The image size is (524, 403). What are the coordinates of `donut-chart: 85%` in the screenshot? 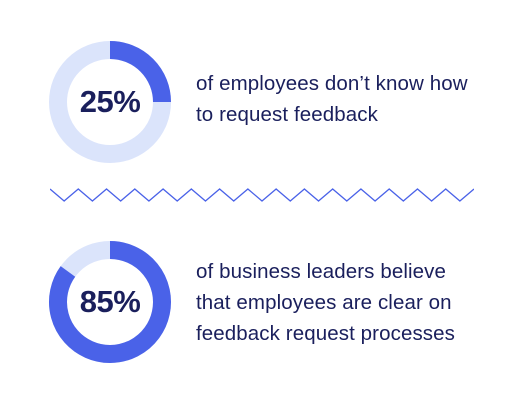 It's located at (110, 302).